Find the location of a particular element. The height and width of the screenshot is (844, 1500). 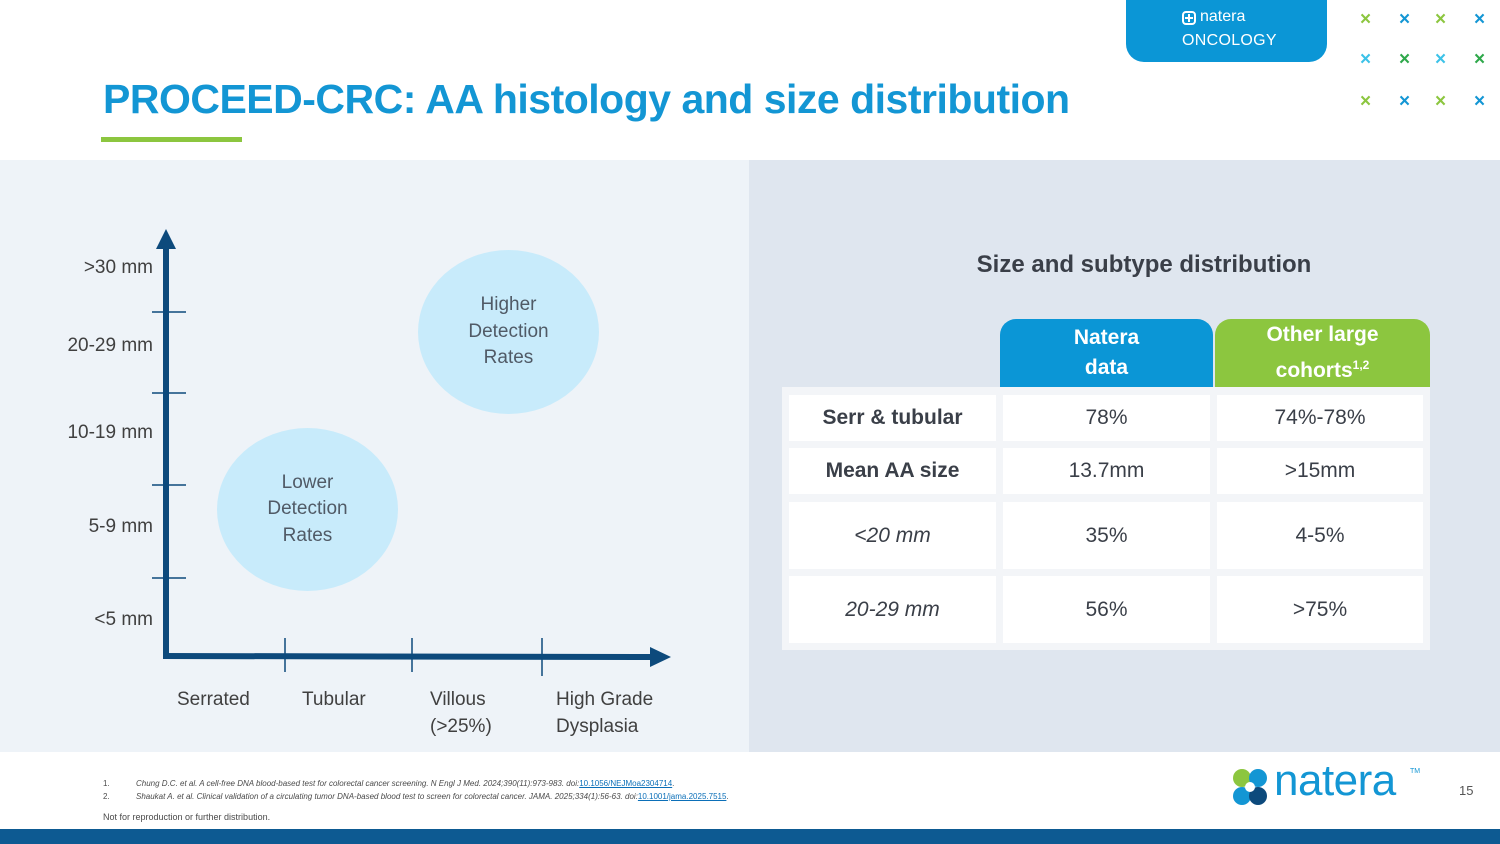

higher-detection-bubble: Higher Detection Rates is located at coordinates (508, 332).